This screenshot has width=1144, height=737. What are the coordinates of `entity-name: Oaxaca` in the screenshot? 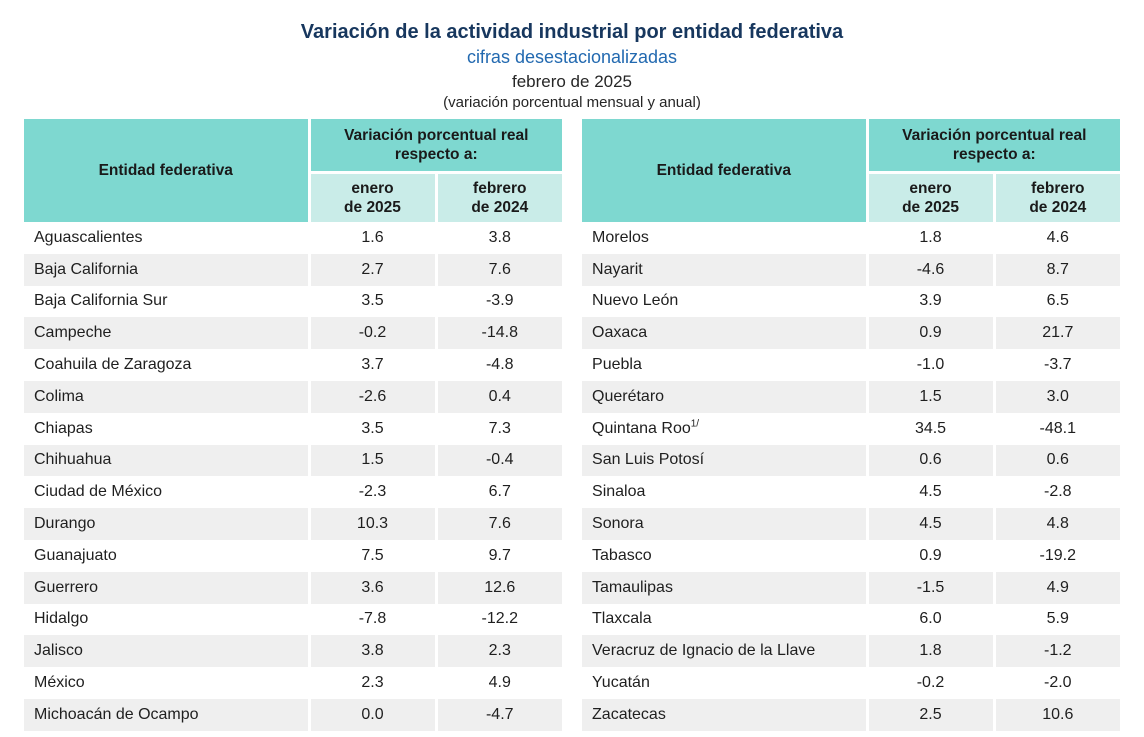 It's located at (620, 333).